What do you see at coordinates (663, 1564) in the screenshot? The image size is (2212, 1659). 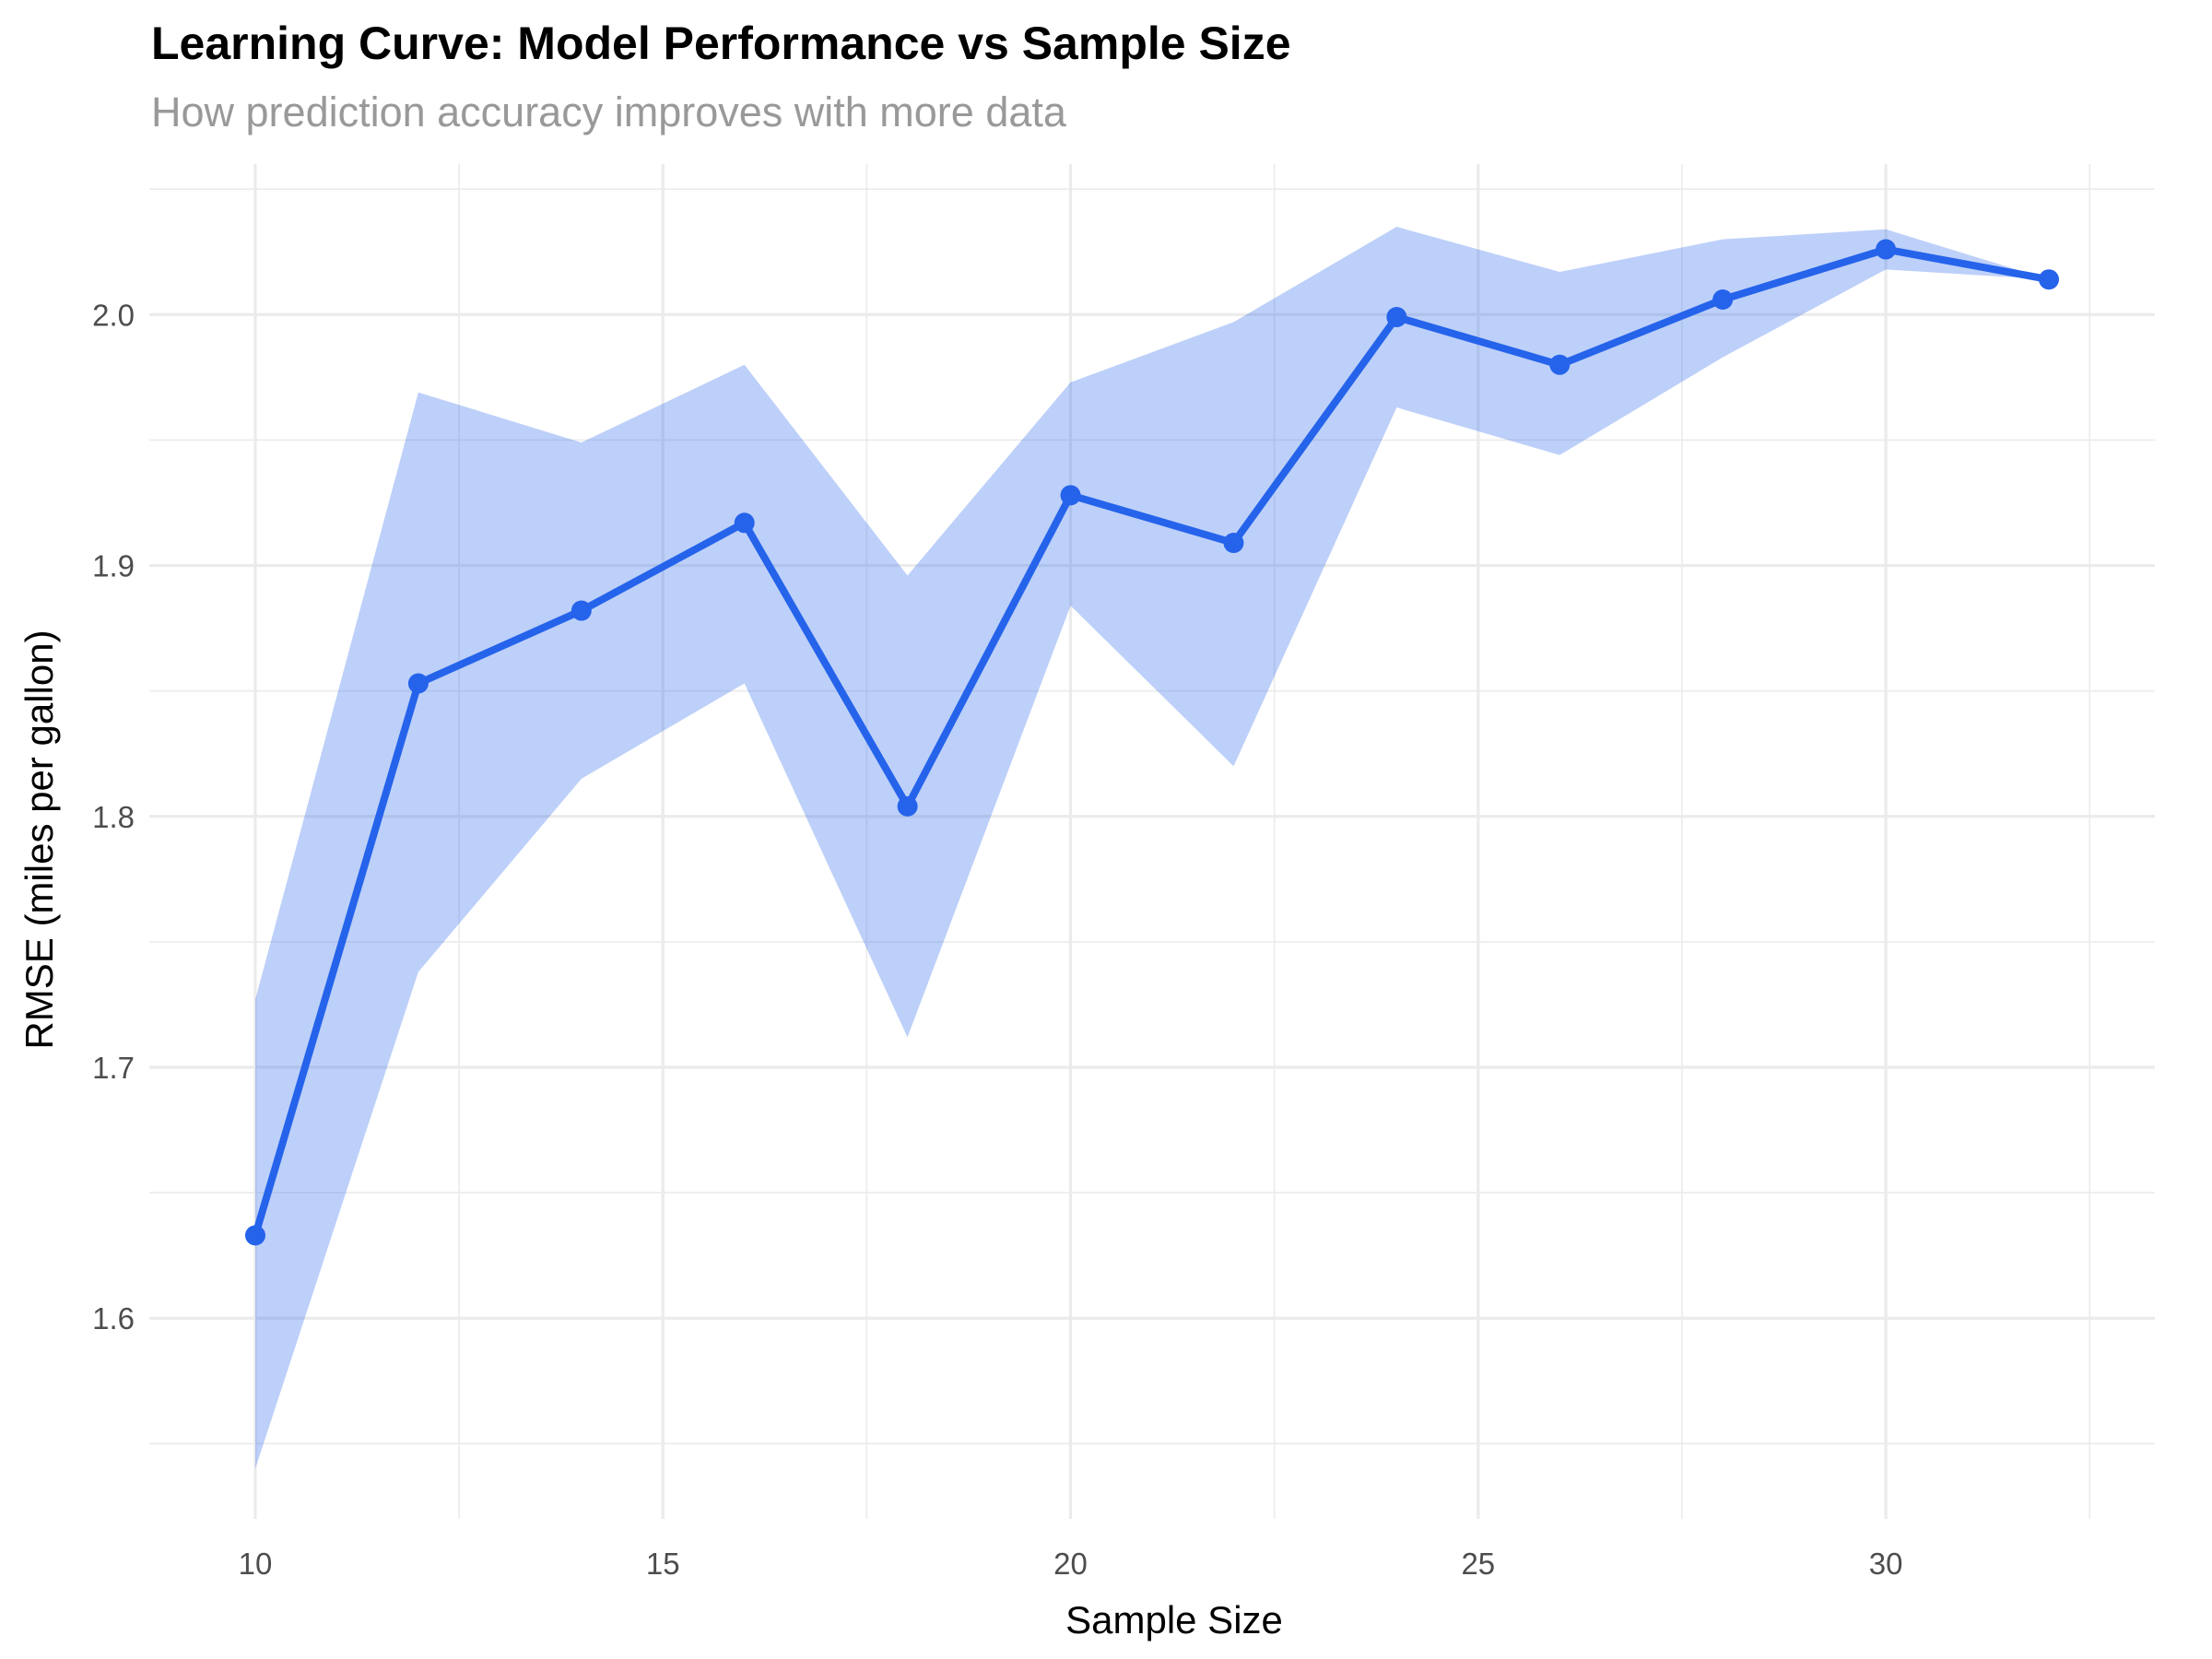 I see `x-tick-label: 15` at bounding box center [663, 1564].